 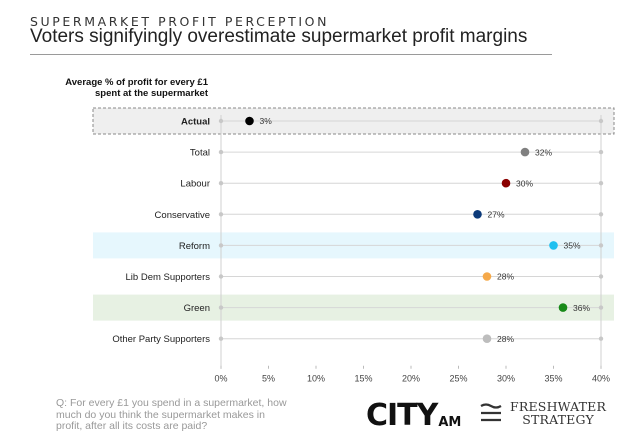 I want to click on x-tick-label: 25%, so click(x=458, y=379).